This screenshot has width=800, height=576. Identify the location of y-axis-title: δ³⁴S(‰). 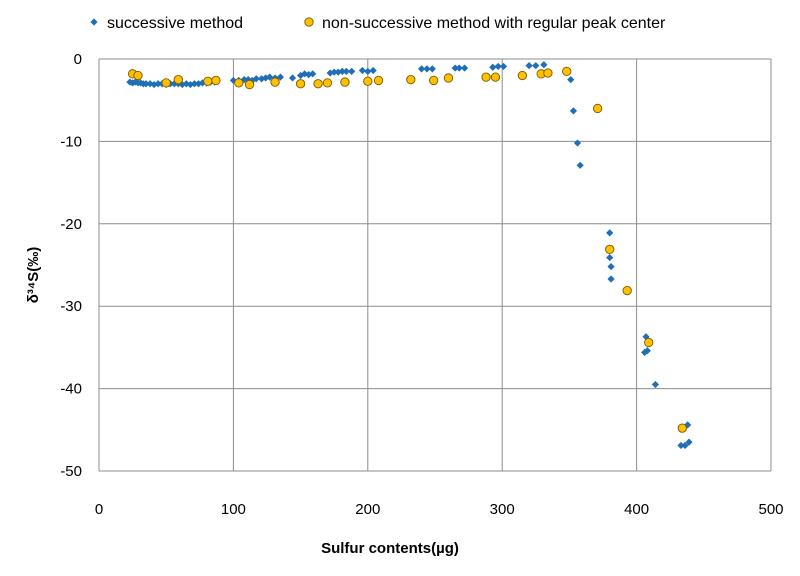
(33, 275).